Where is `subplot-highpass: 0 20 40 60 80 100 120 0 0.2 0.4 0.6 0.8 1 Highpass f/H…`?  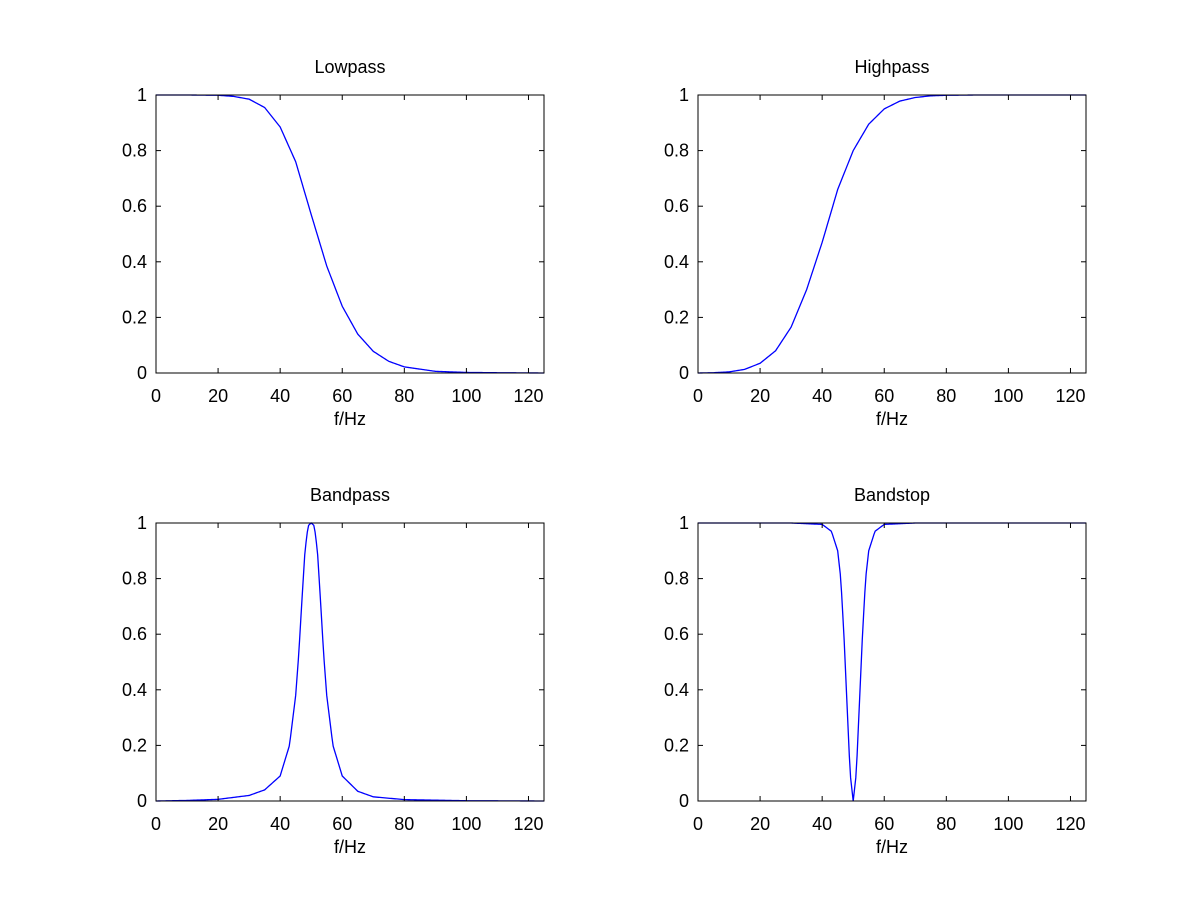
subplot-highpass: 0 20 40 60 80 100 120 0 0.2 0.4 0.6 0.8 1 Highpass f/H… is located at coordinates (875, 243).